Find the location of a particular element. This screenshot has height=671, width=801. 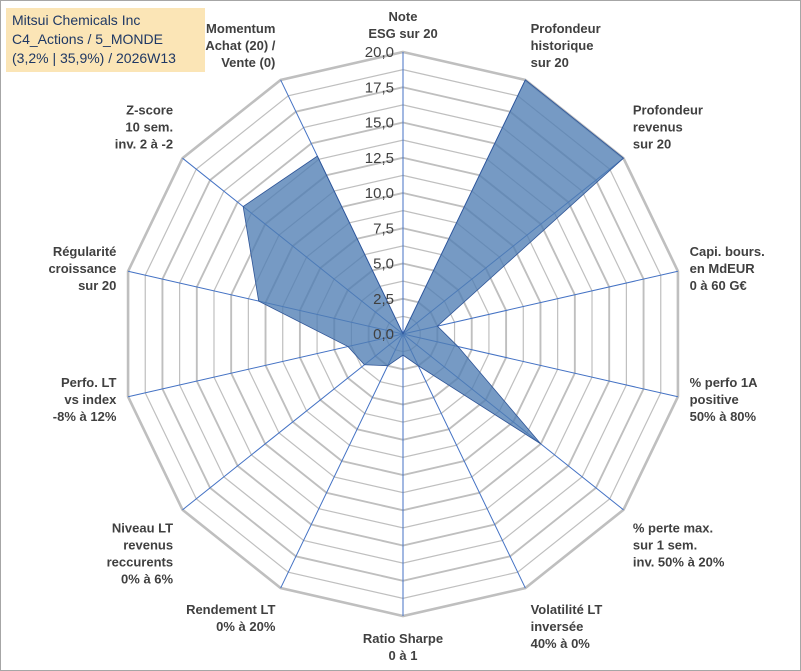

radial-tick-label: 20,0 is located at coordinates (379, 52).